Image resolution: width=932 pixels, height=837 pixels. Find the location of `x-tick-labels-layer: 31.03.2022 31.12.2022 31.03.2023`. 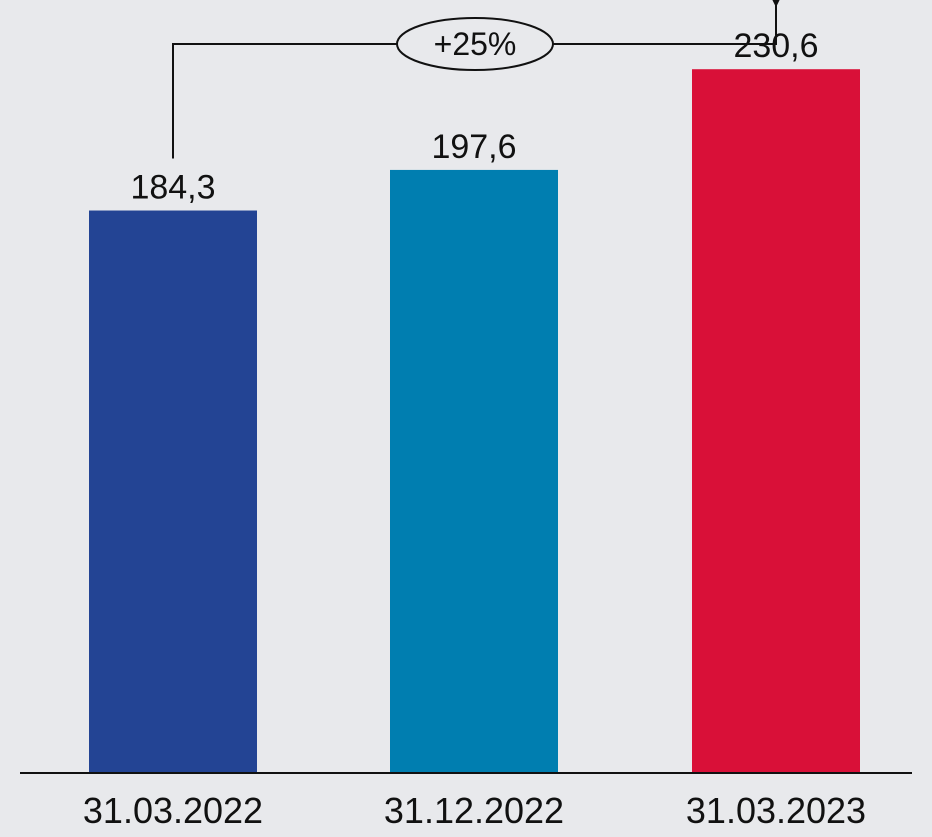

x-tick-labels-layer: 31.03.2022 31.12.2022 31.03.2023 is located at coordinates (474, 810).